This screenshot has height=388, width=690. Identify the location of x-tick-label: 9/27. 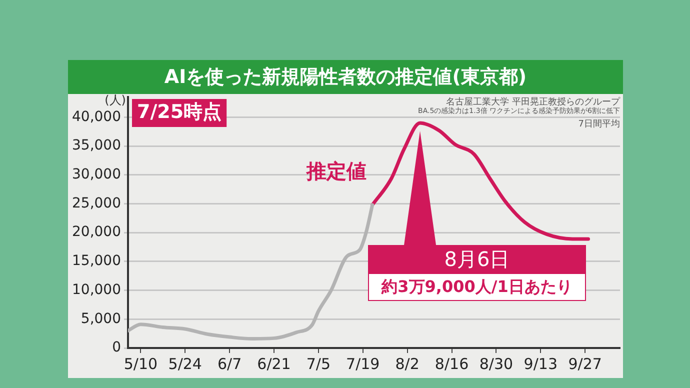
(585, 363).